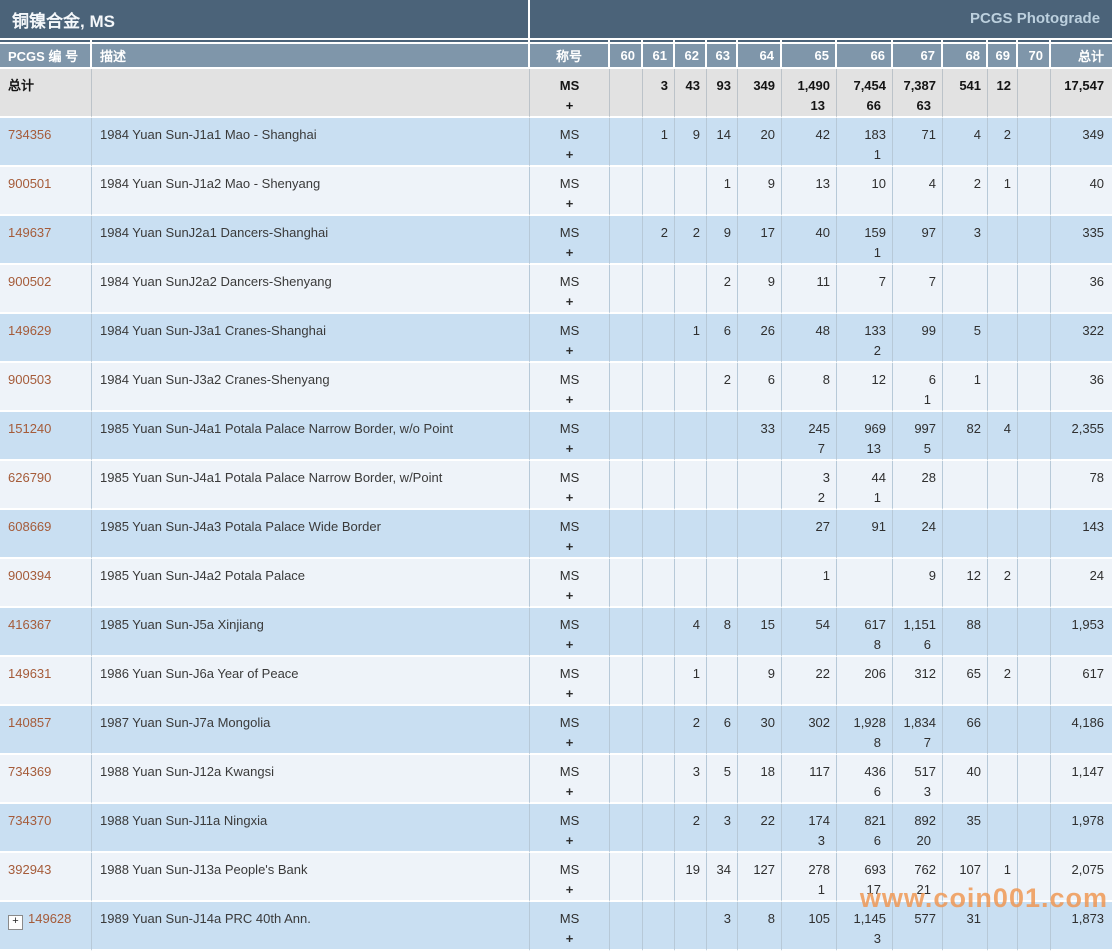 This screenshot has height=951, width=1112. I want to click on pcgs-number-link: 149629, so click(30, 330).